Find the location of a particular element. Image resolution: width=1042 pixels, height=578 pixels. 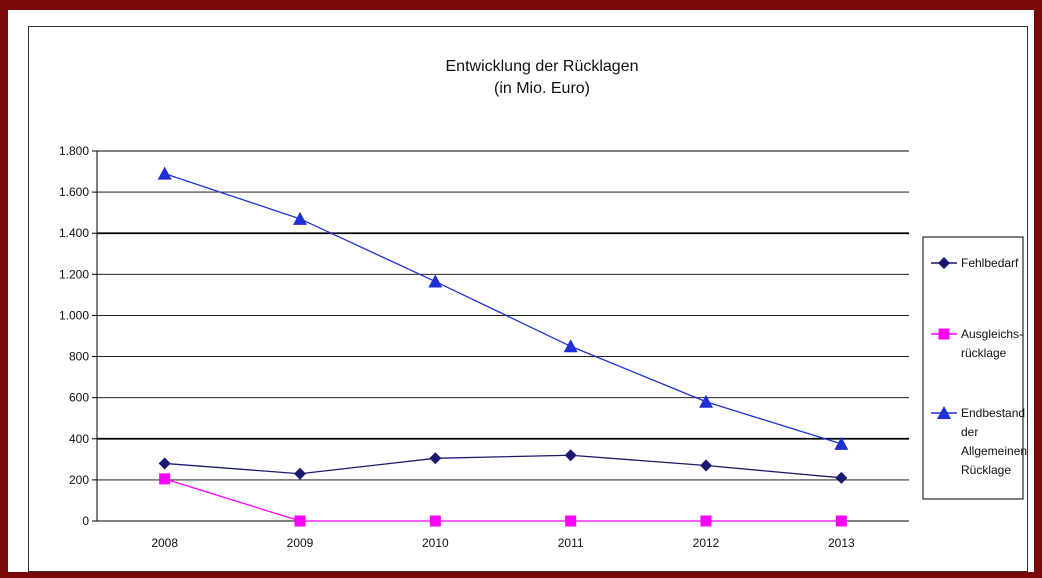

x-tick-label: 2013 is located at coordinates (841, 543).